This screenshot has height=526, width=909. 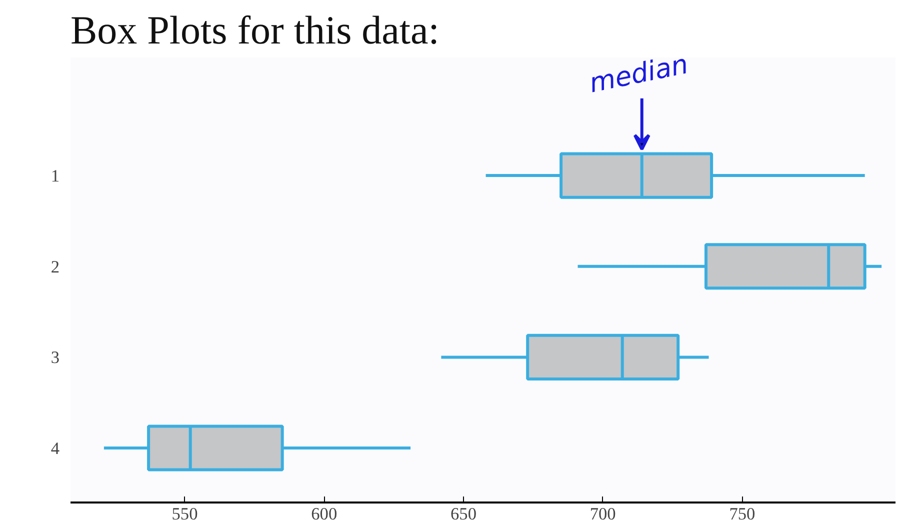 What do you see at coordinates (55, 176) in the screenshot?
I see `y-tick-label: 1` at bounding box center [55, 176].